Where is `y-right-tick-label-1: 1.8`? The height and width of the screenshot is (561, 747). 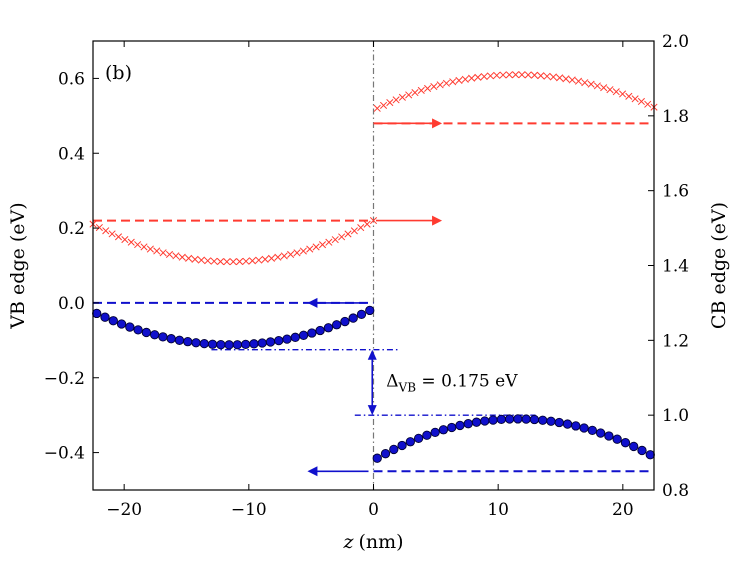 y-right-tick-label-1: 1.8 is located at coordinates (675, 117).